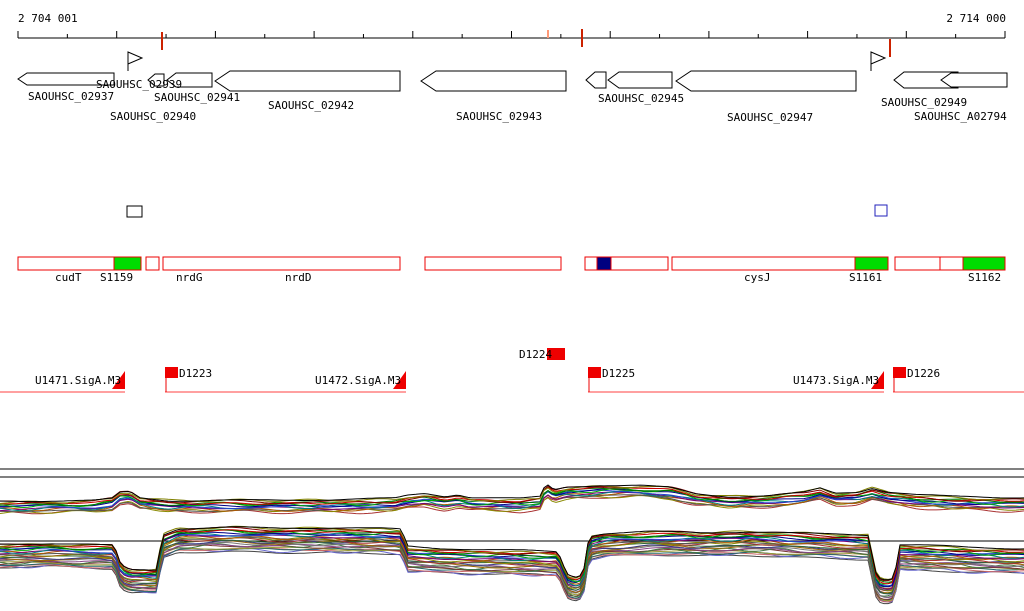 The image size is (1024, 611). Describe the element at coordinates (139, 84) in the screenshot. I see `gene-label-saouhsc-02939: SAOUHSC_02939` at that location.